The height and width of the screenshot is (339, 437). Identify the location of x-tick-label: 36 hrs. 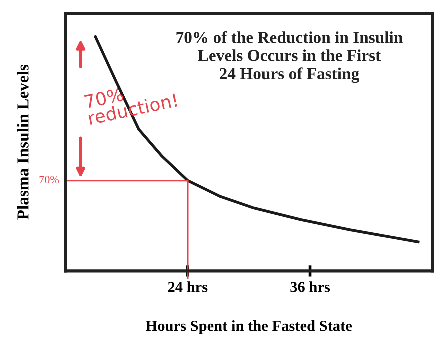
(310, 287).